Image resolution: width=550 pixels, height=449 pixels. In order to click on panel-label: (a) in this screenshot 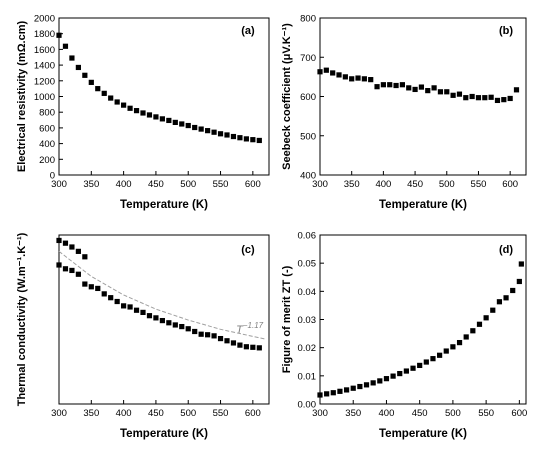, I will do `click(248, 31)`.